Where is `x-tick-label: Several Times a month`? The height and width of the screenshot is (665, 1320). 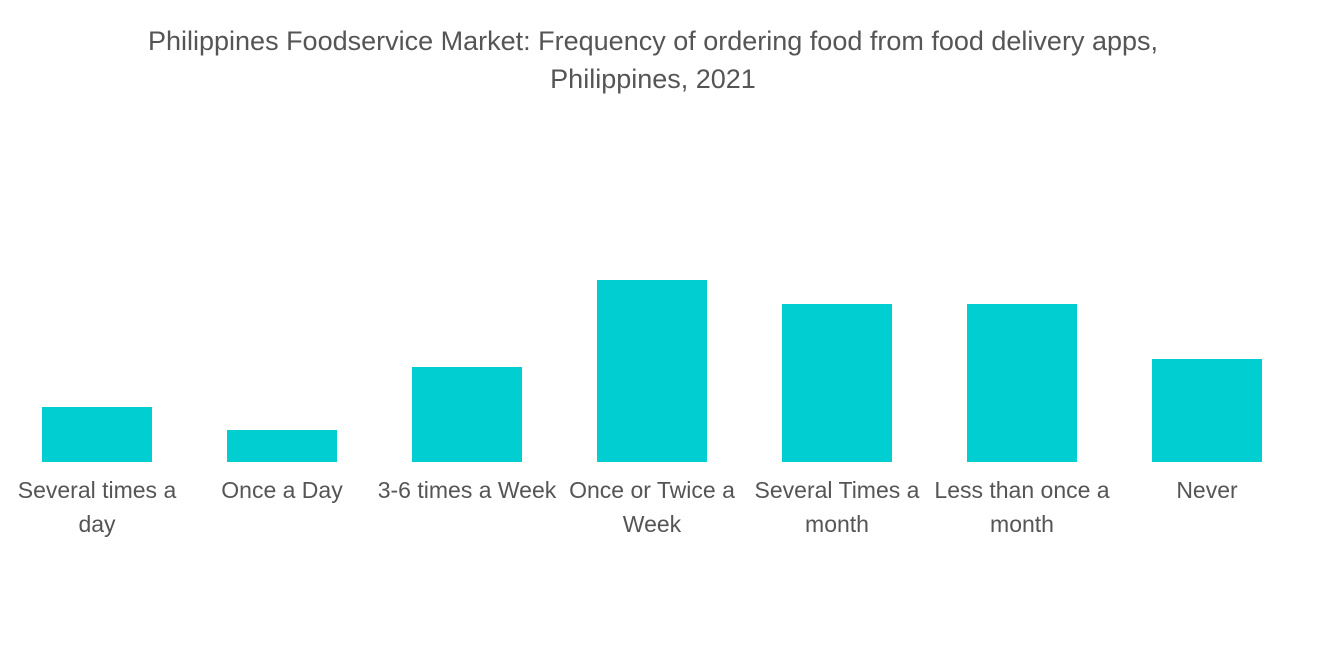
x-tick-label: Several Times a month is located at coordinates (837, 507).